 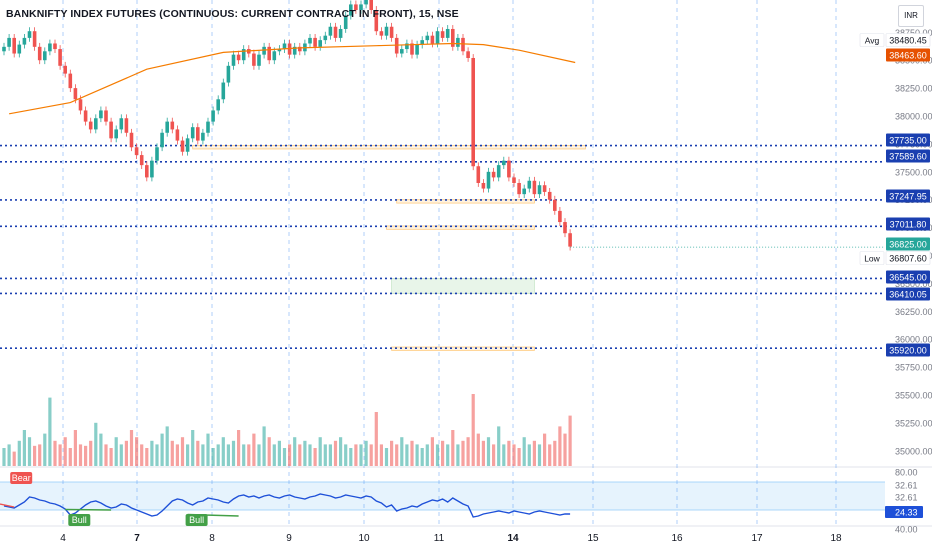 I want to click on x-tick-label-15: 15, so click(x=593, y=538).